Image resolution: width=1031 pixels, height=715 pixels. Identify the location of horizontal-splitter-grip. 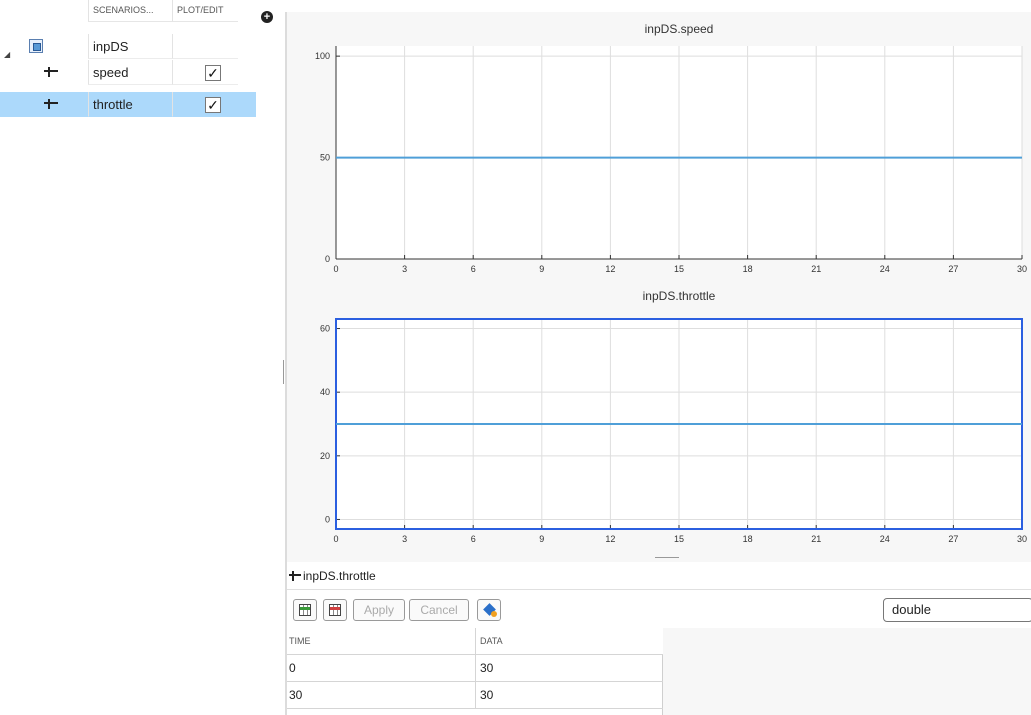
(667, 557).